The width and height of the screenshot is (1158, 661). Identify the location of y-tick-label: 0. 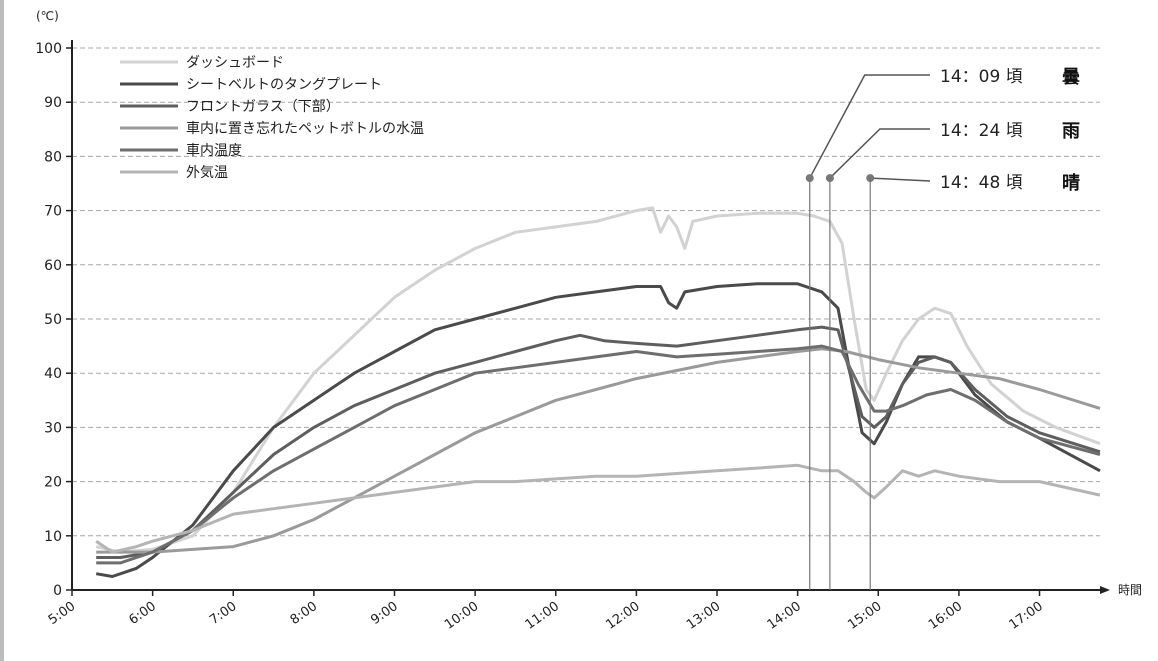
(57, 591).